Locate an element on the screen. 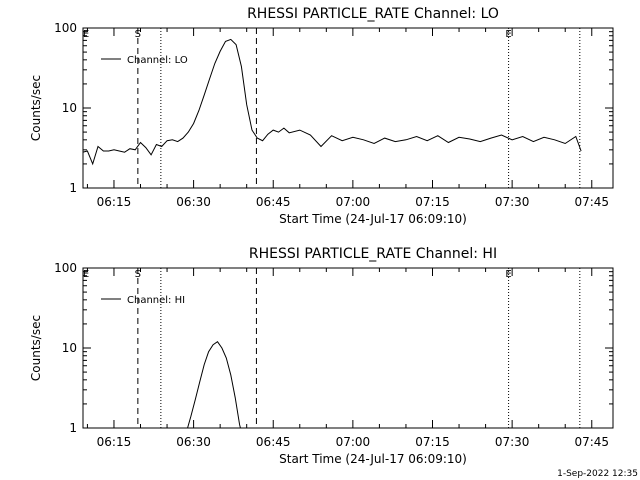 This screenshot has width=640, height=480. chart-title: RHESSI PARTICLE_RATE Channel: LO is located at coordinates (373, 14).